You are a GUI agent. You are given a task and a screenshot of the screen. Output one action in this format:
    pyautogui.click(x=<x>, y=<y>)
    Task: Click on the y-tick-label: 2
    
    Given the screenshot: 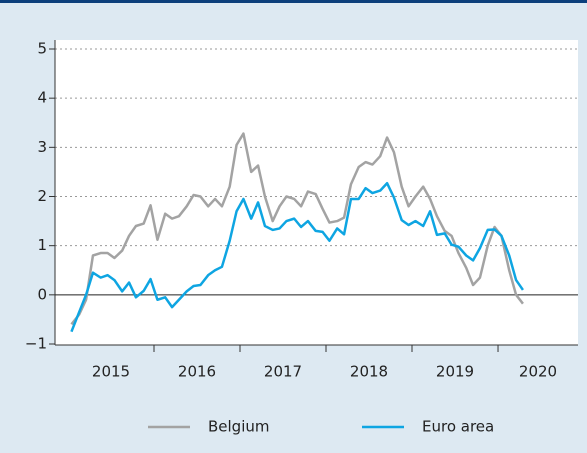 What is the action you would take?
    pyautogui.click(x=42, y=196)
    